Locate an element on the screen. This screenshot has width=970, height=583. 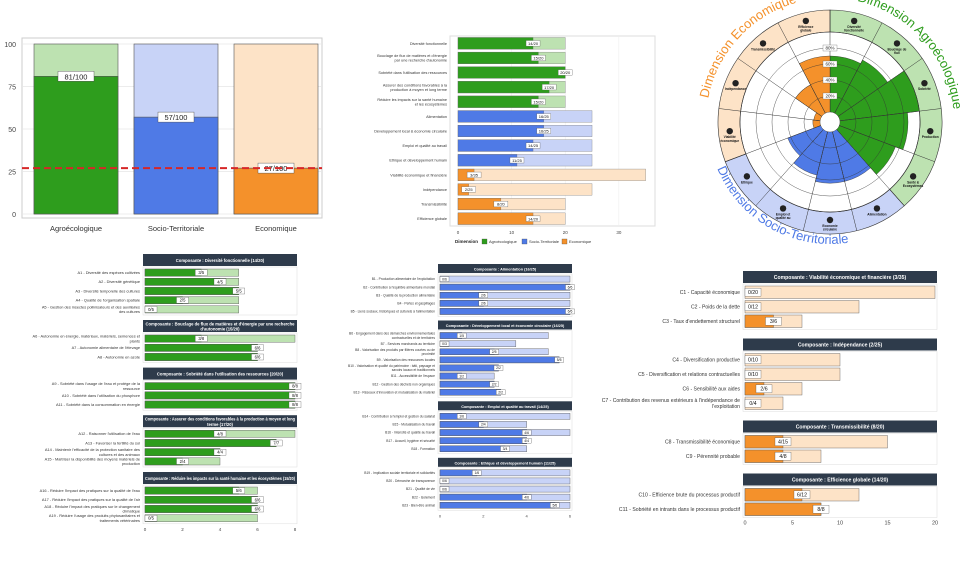
item-label: B21 - Qualité de vie is located at coordinates (420, 489).